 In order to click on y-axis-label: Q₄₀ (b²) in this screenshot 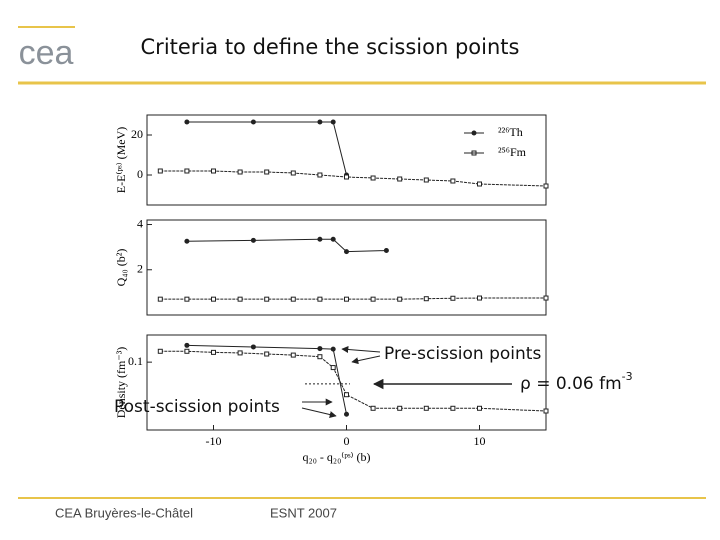, I will do `click(121, 268)`.